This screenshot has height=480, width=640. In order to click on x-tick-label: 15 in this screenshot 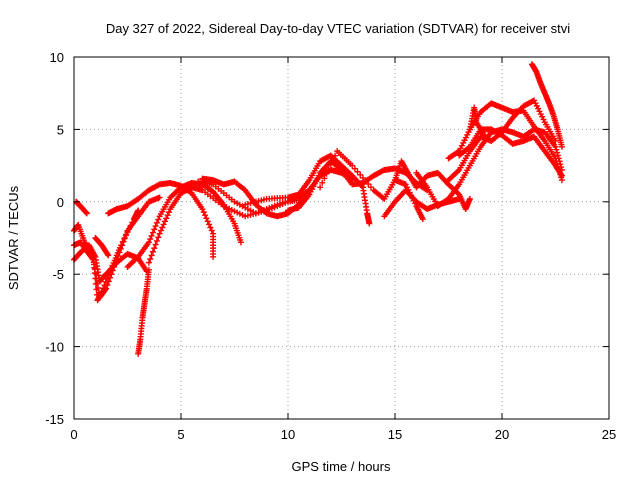, I will do `click(395, 434)`.